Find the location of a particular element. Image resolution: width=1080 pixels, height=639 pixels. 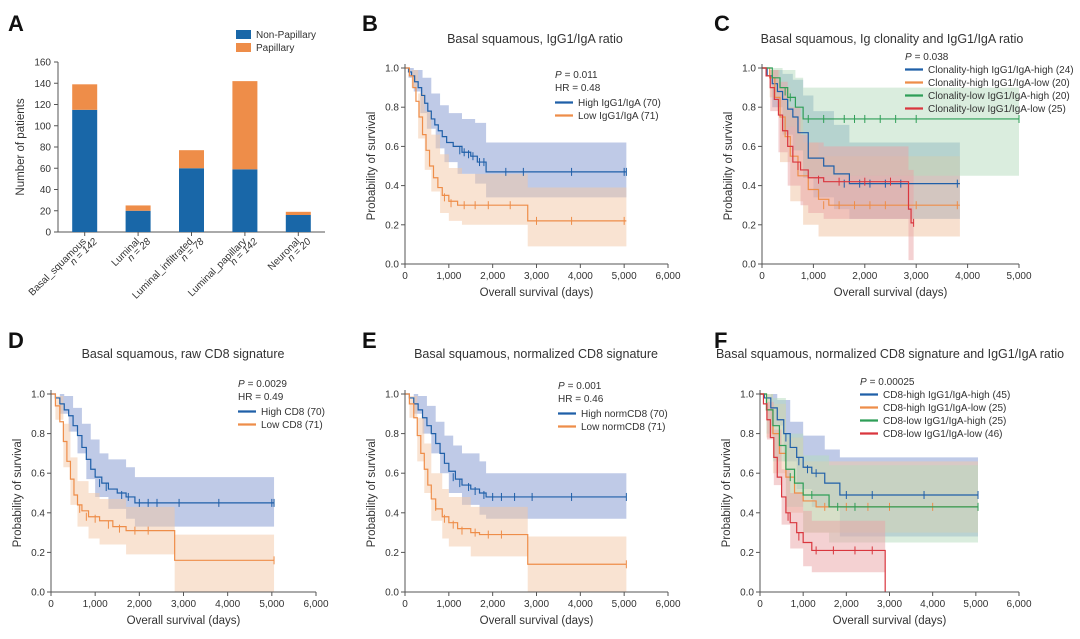

legend-label: Papillary is located at coordinates (275, 48).